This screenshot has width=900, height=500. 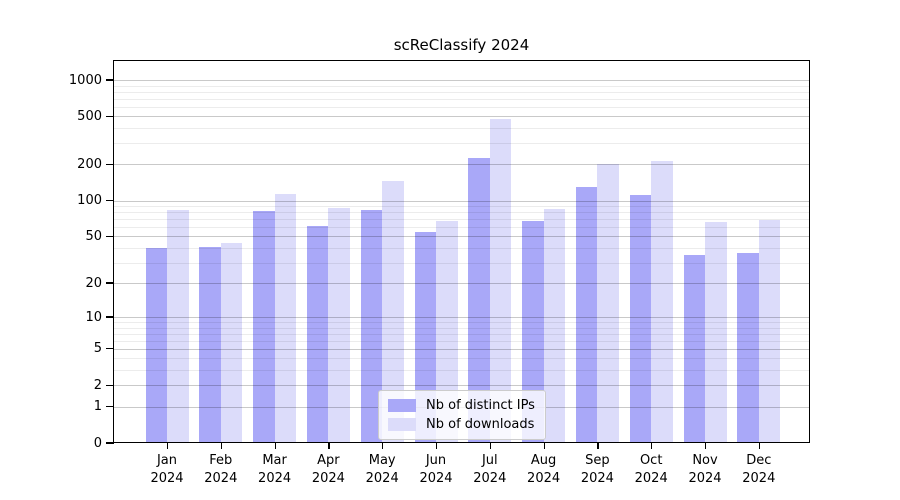 What do you see at coordinates (168, 446) in the screenshot?
I see `x-tick-mark-jan` at bounding box center [168, 446].